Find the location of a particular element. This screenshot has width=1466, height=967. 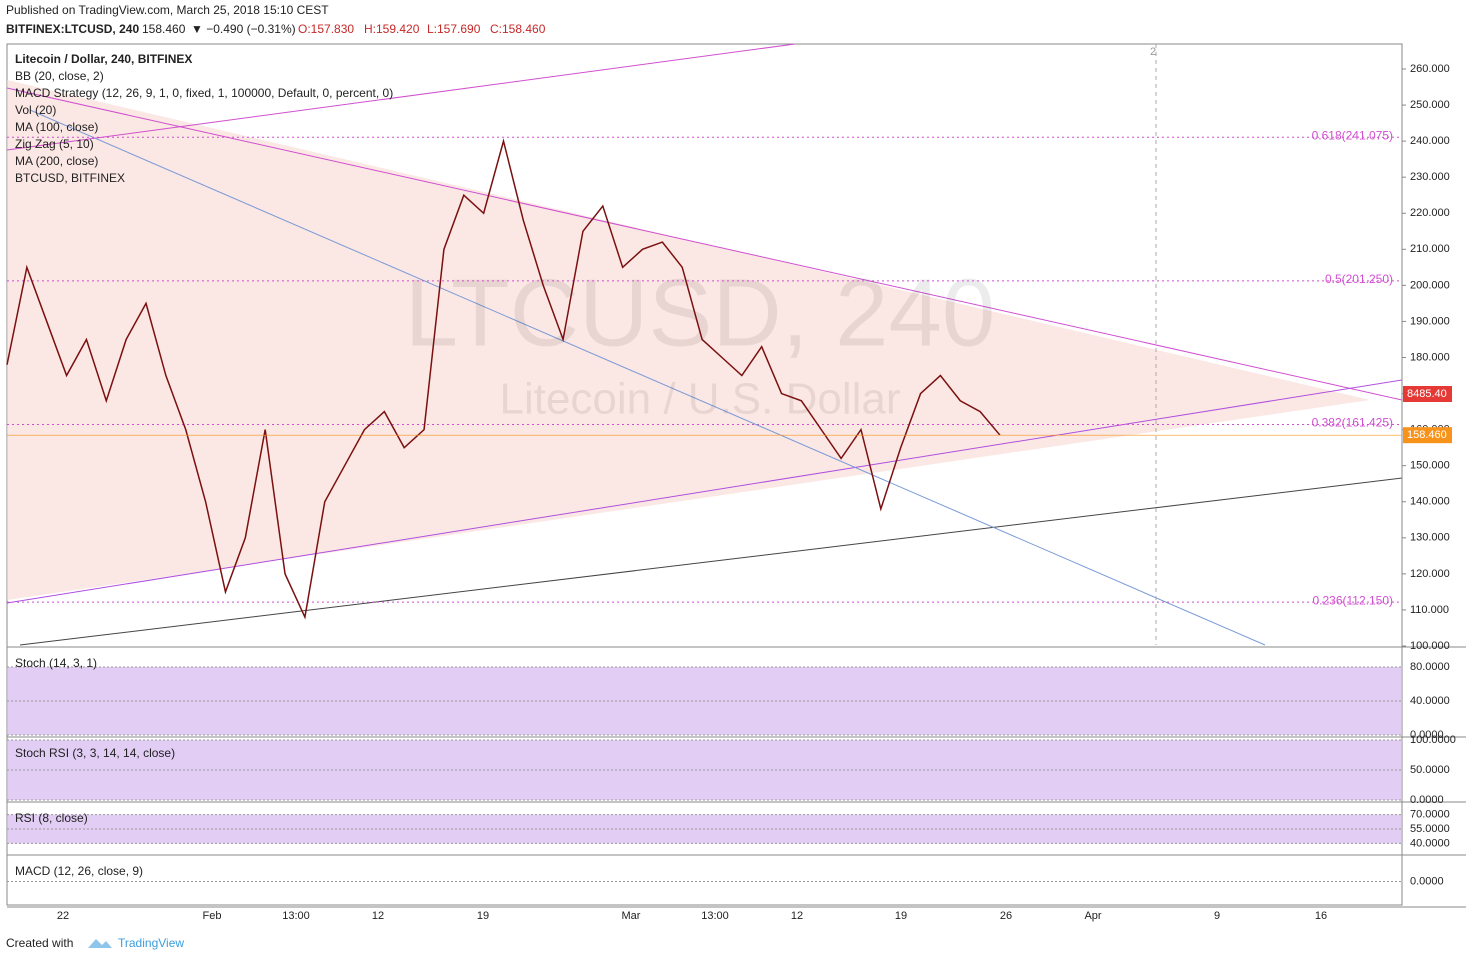

y-tick-label: 180.000 is located at coordinates (1430, 357).